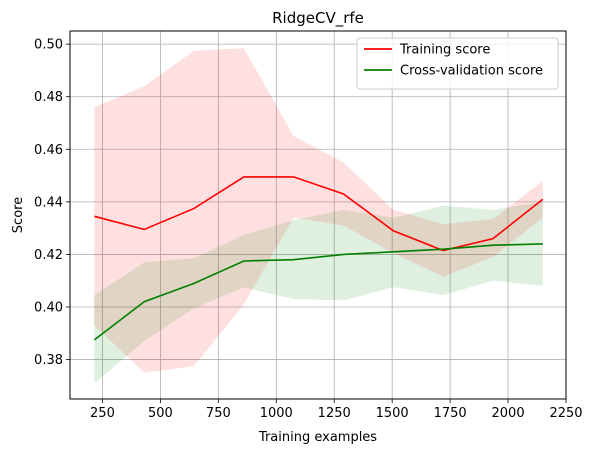 The width and height of the screenshot is (593, 453). I want to click on legend-box, so click(457, 63).